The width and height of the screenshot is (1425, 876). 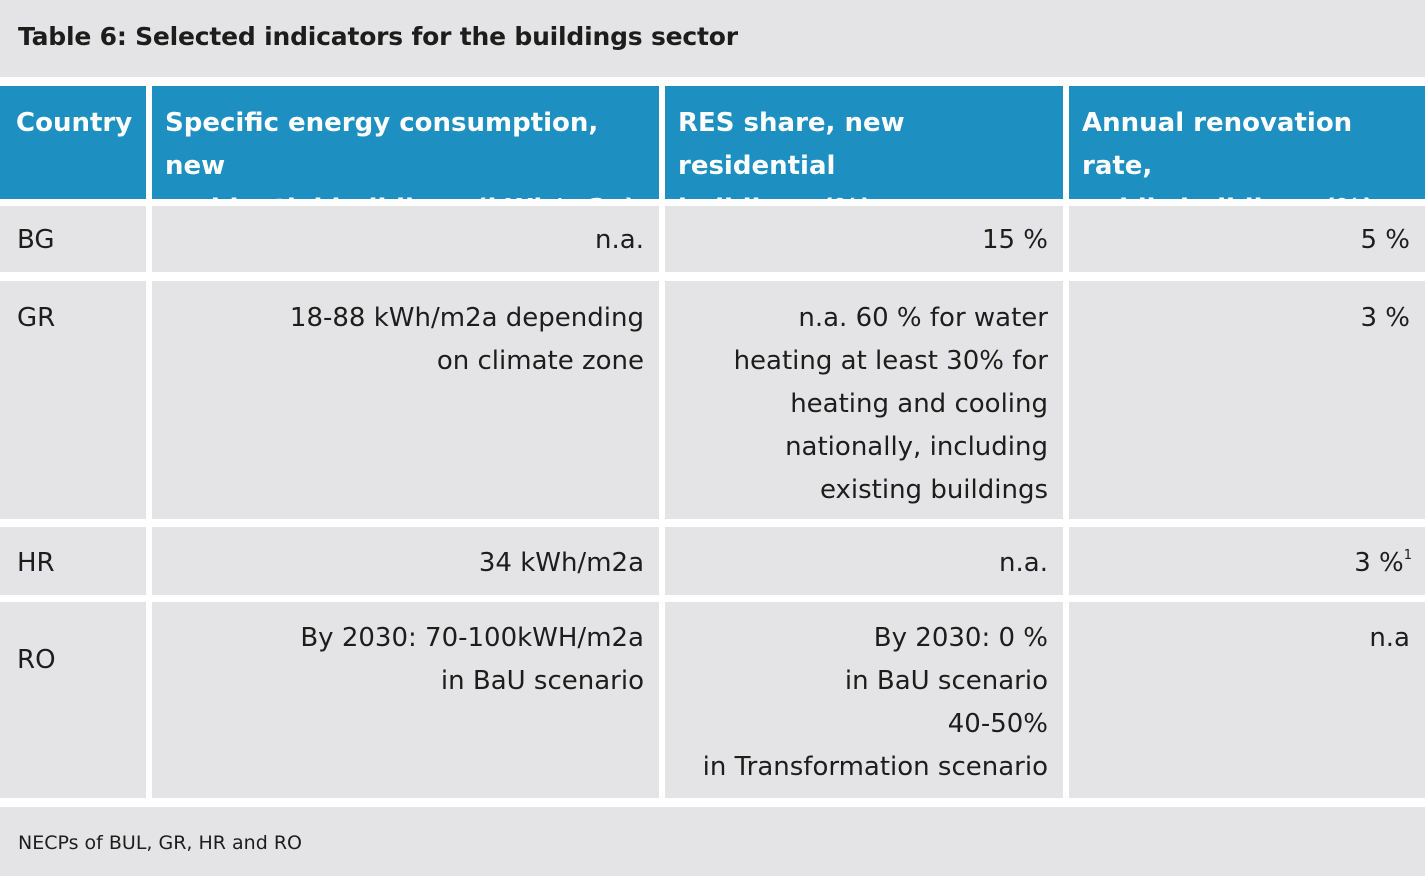 What do you see at coordinates (73, 700) in the screenshot?
I see `table-cell-country: RO` at bounding box center [73, 700].